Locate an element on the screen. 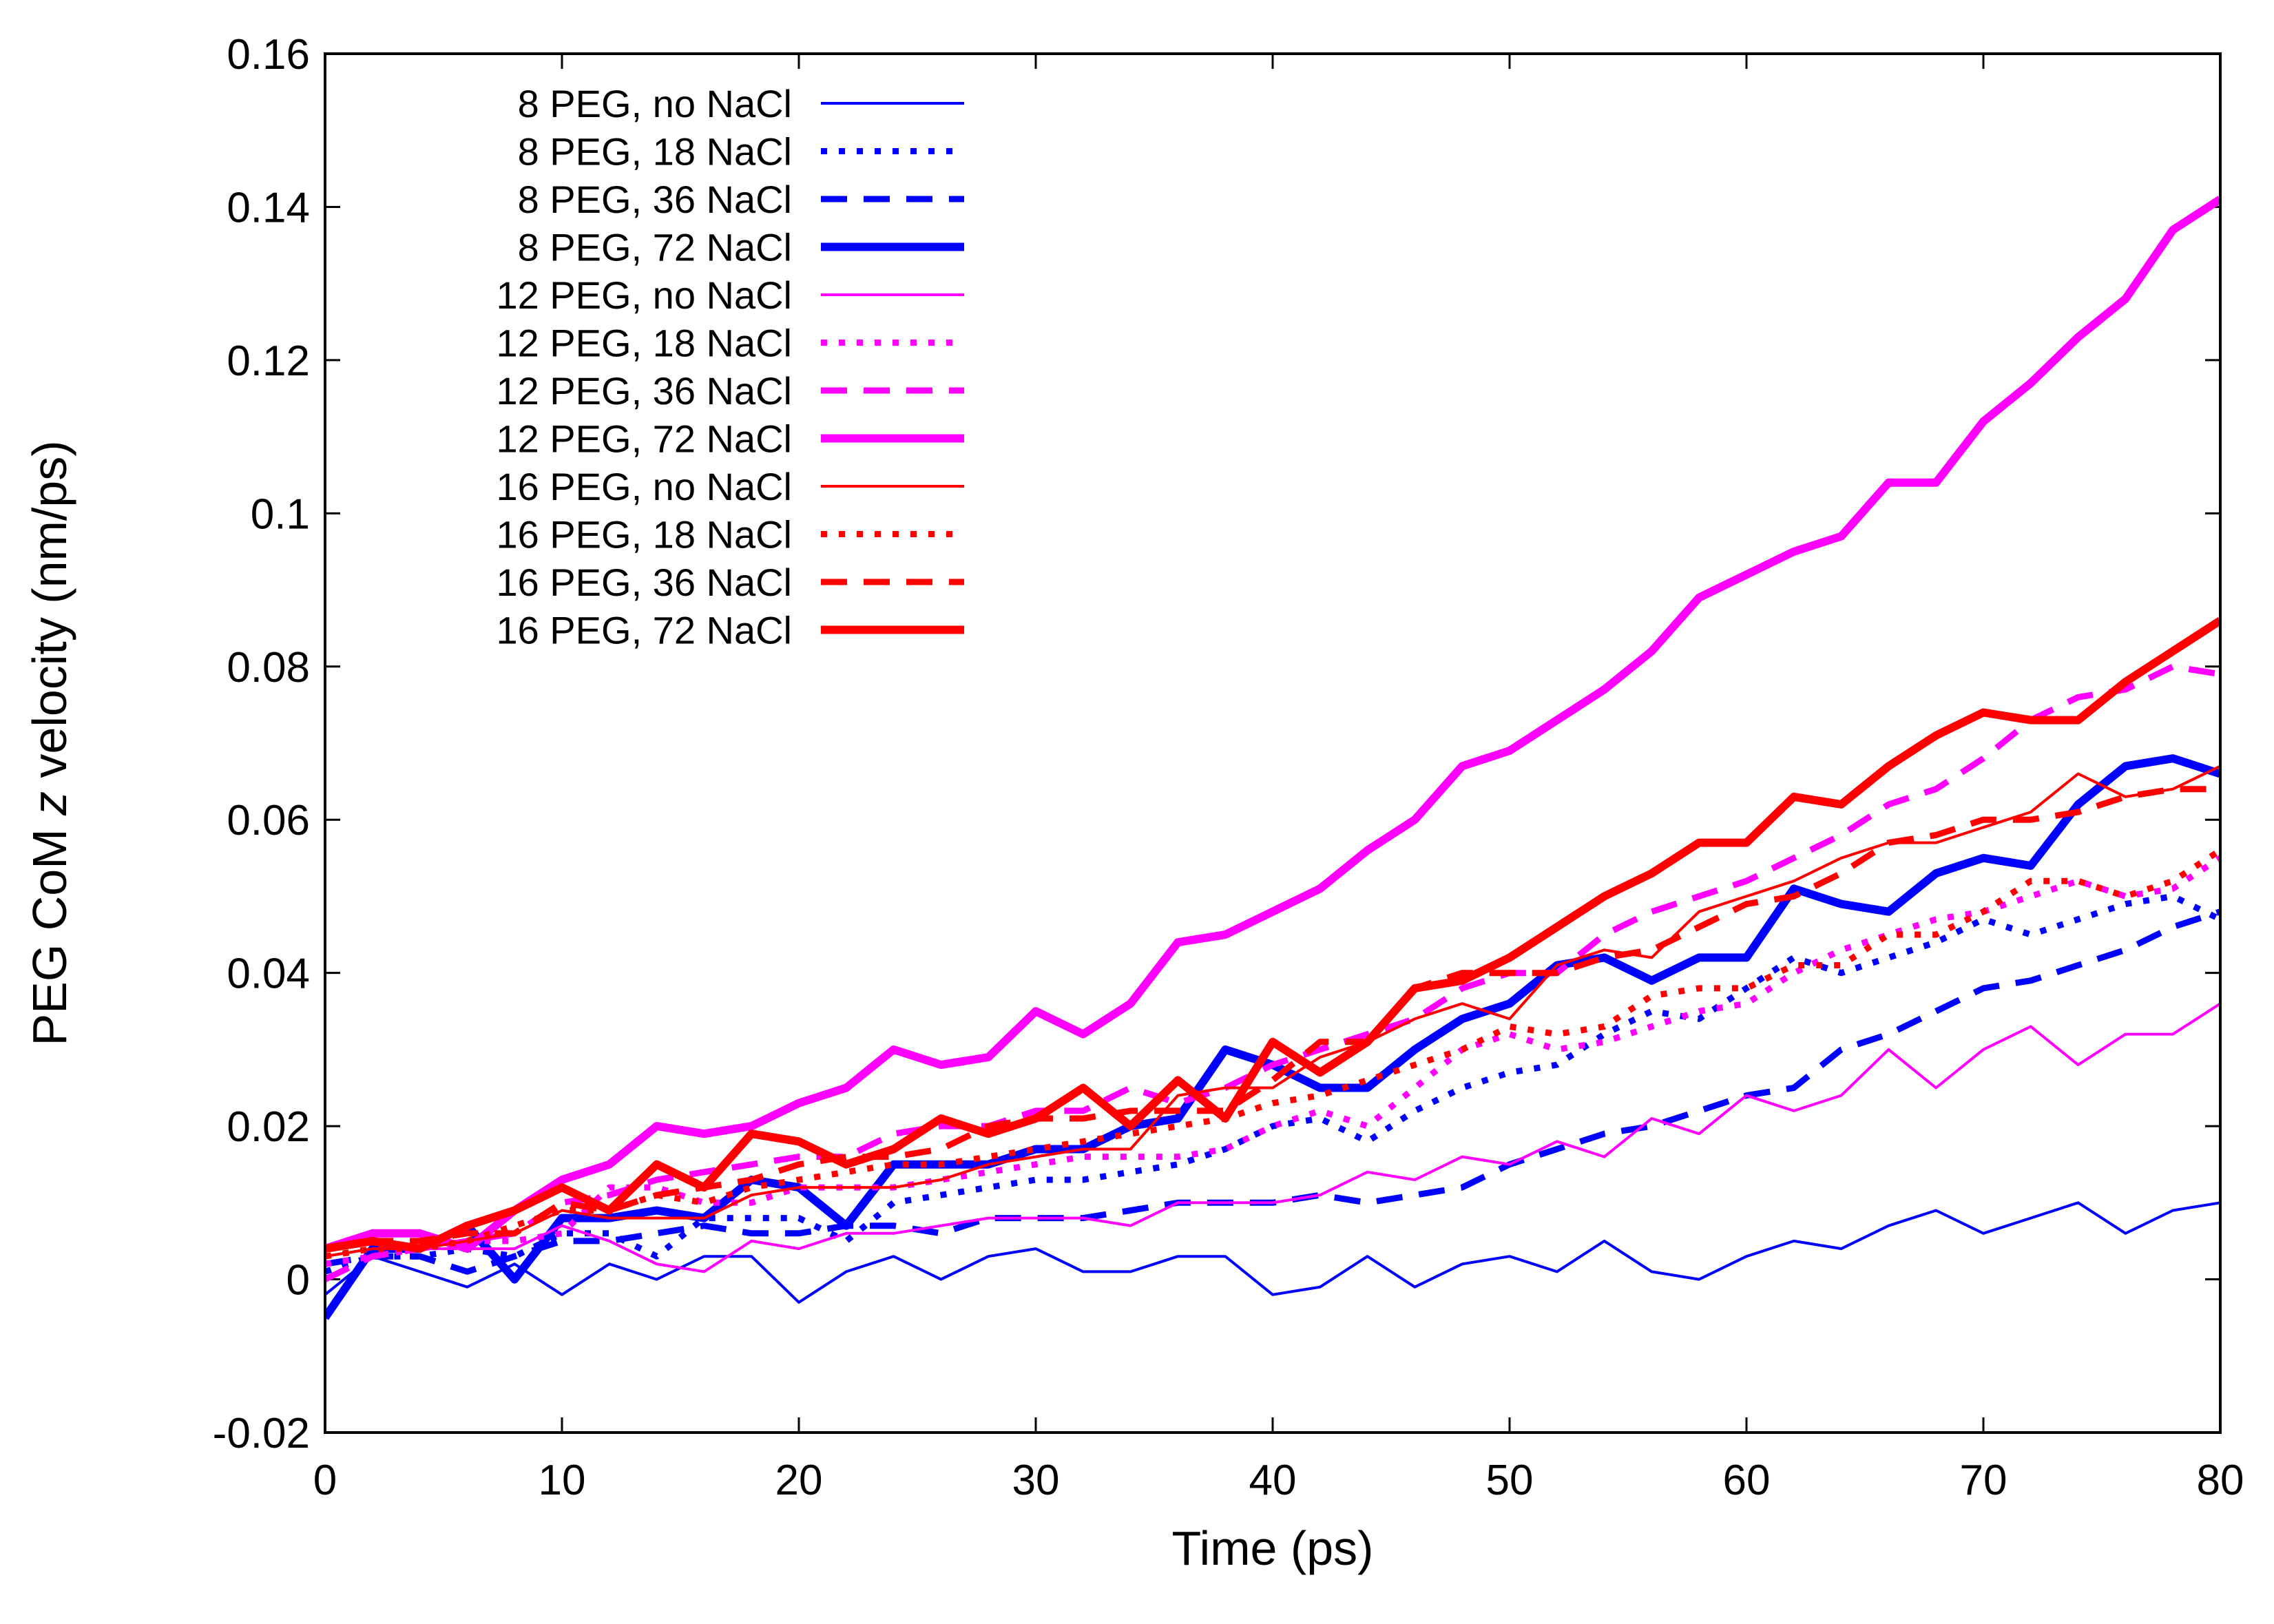 The image size is (2274, 1624). y-tick-label: 0.12 is located at coordinates (268, 361).